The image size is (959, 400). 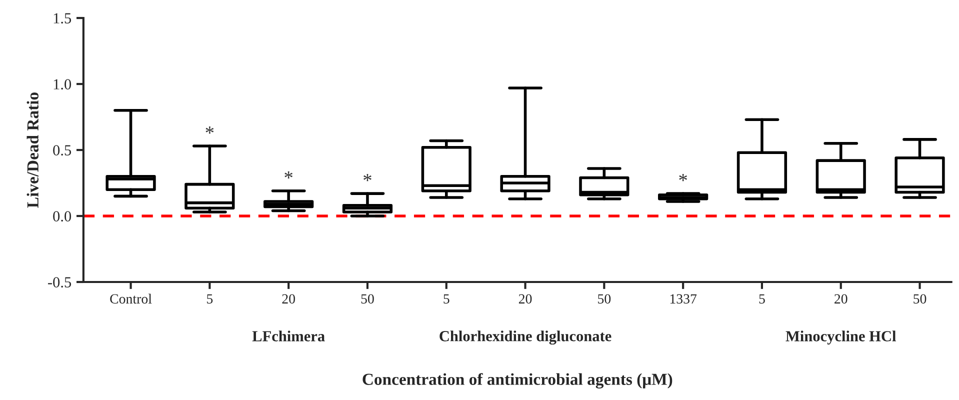 What do you see at coordinates (62, 150) in the screenshot?
I see `y-tick-label: 0.5` at bounding box center [62, 150].